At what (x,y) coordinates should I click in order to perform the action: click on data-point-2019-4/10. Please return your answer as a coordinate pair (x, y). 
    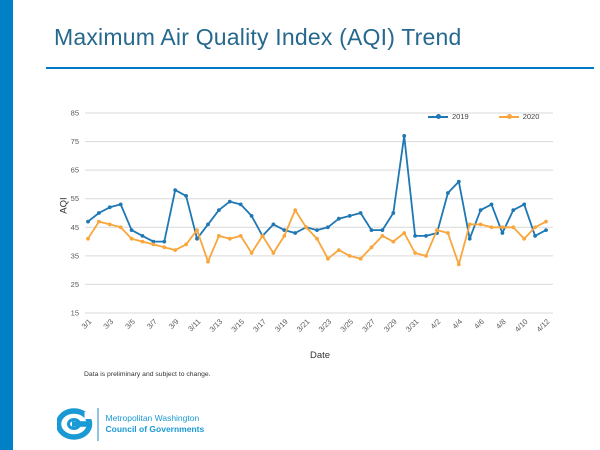
    Looking at the image, I should click on (524, 204).